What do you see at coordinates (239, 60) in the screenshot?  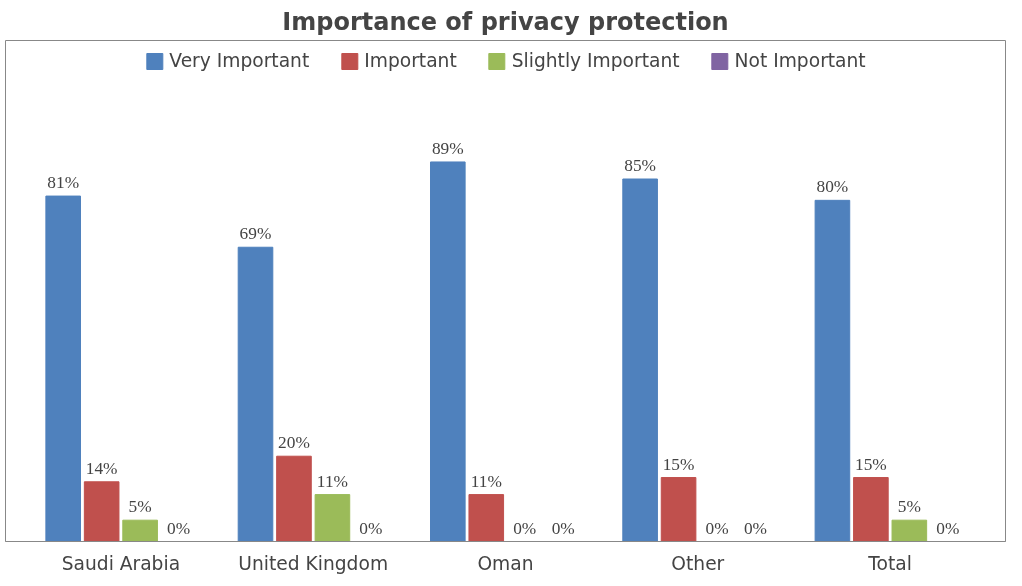 I see `legend-label: Very Important` at bounding box center [239, 60].